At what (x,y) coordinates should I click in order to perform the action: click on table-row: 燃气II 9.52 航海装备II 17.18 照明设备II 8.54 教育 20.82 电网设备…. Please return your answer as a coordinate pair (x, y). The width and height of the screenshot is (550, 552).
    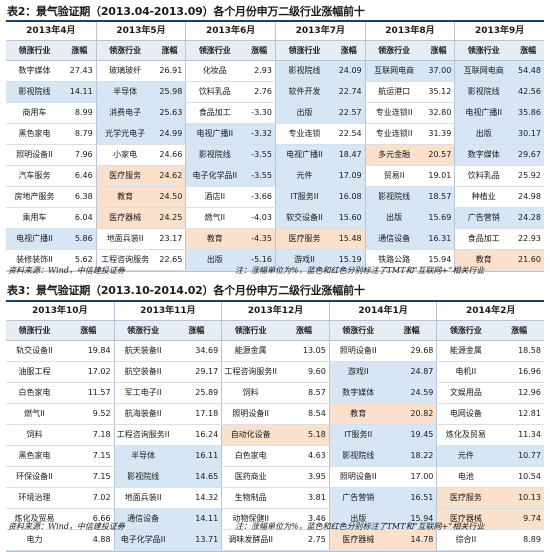
    Looking at the image, I should click on (275, 414).